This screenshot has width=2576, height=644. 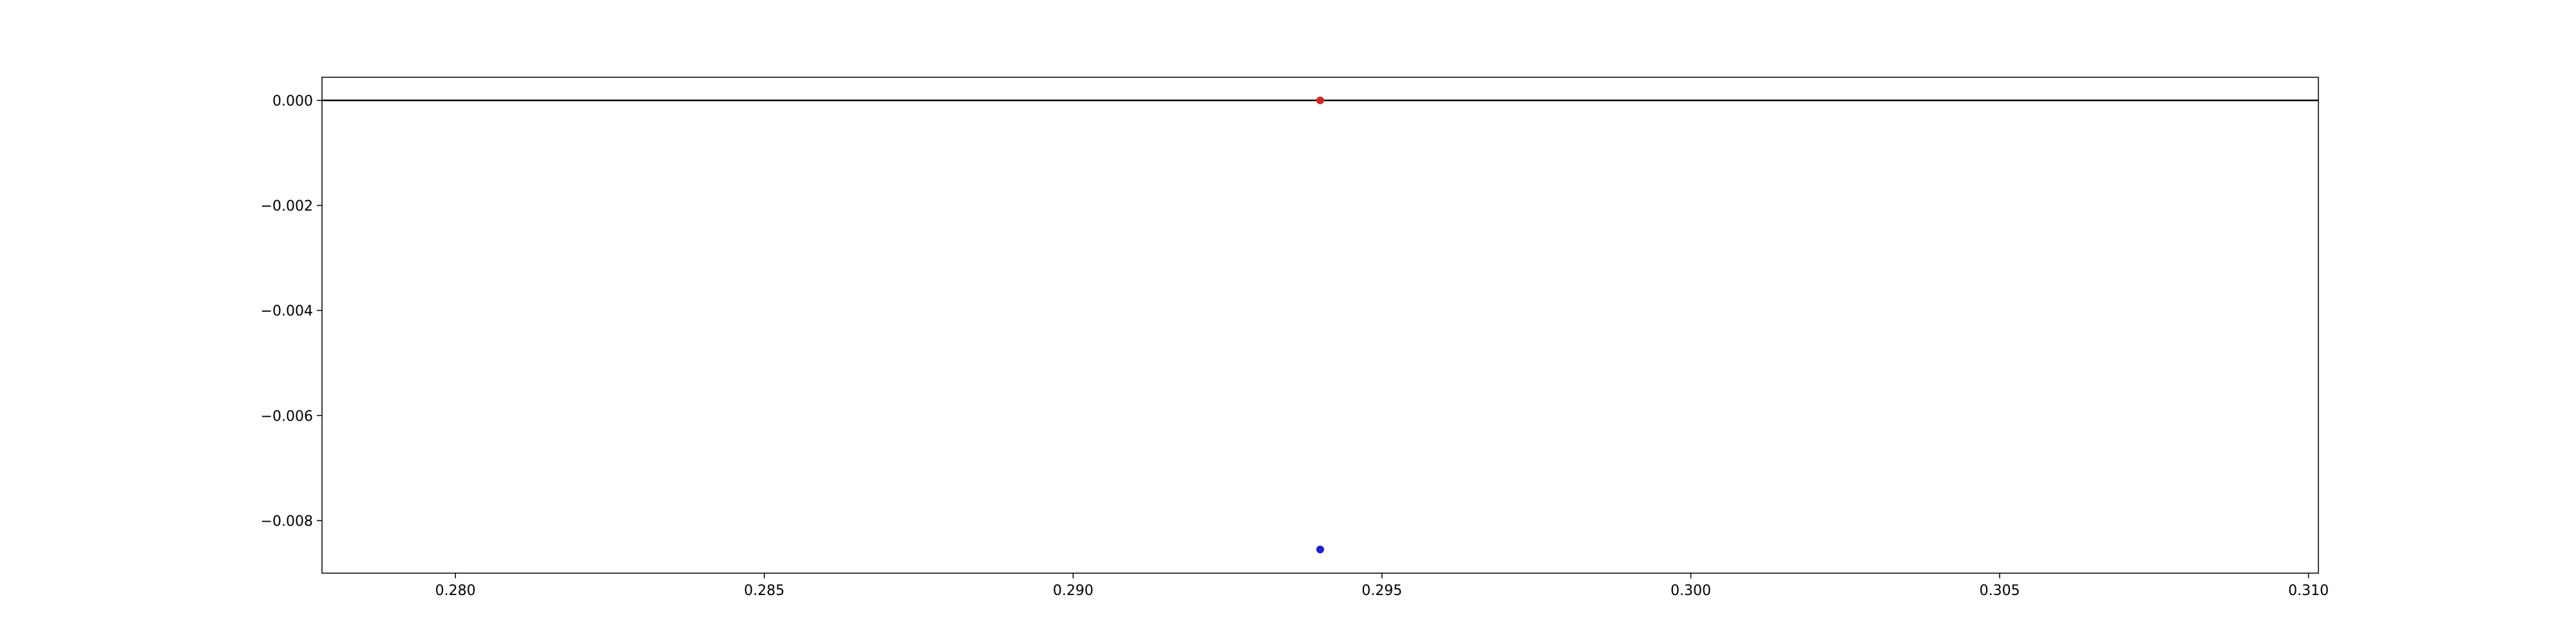 What do you see at coordinates (1073, 591) in the screenshot?
I see `x-tick-label: 0.290` at bounding box center [1073, 591].